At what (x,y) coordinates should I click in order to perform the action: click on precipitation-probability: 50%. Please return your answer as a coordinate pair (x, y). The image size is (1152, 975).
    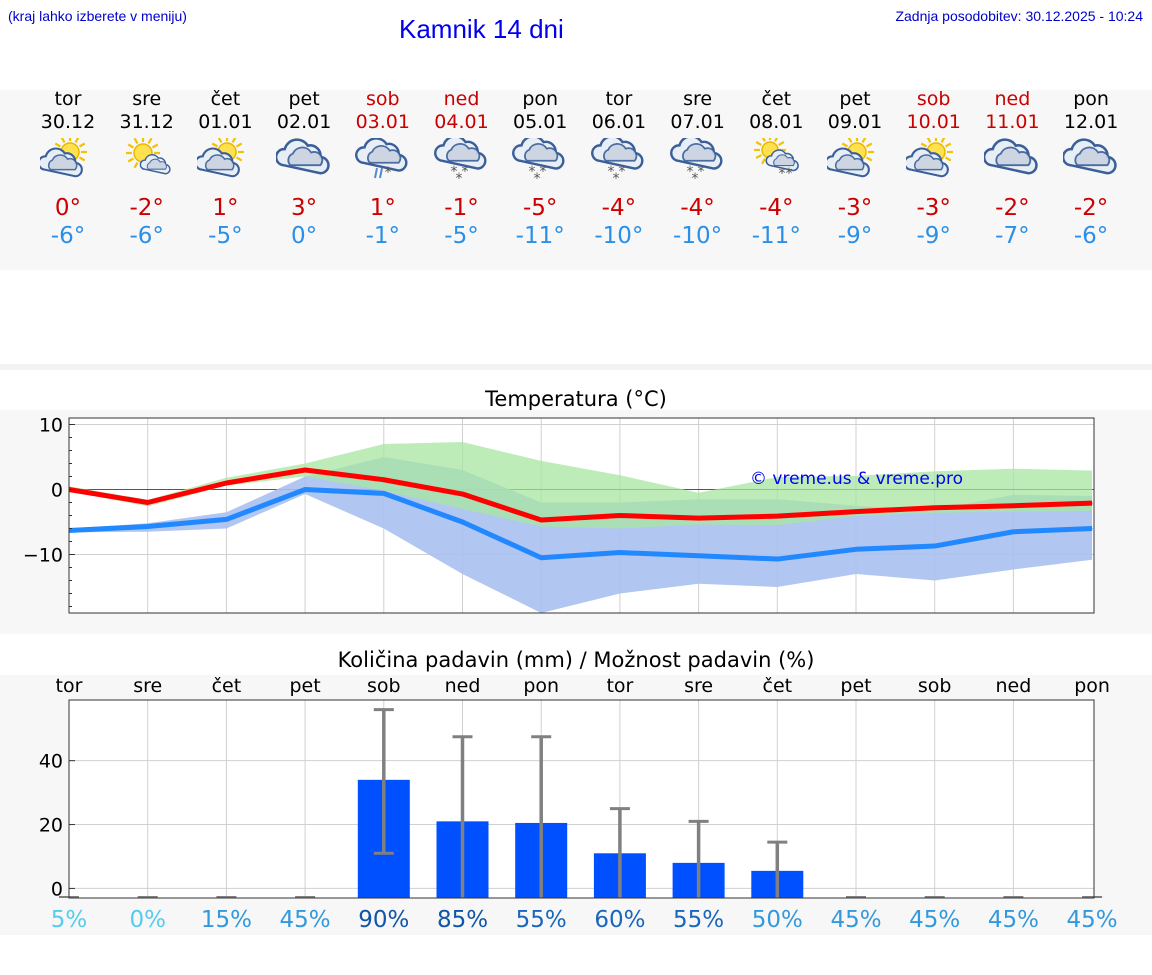
    Looking at the image, I should click on (777, 920).